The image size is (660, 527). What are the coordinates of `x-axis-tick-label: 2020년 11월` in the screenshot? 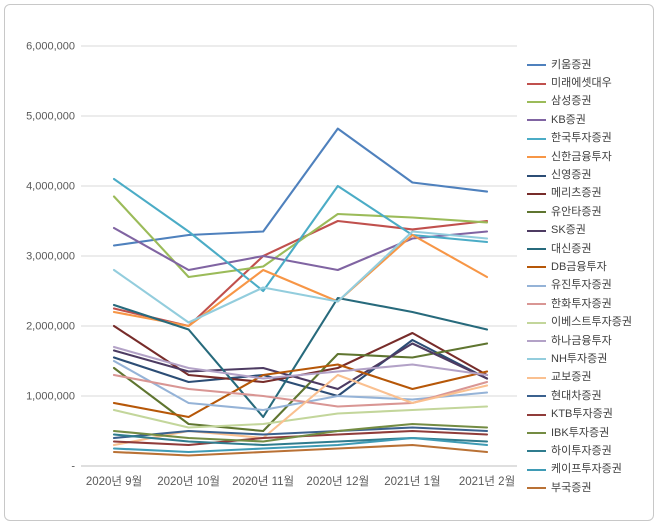 It's located at (263, 481).